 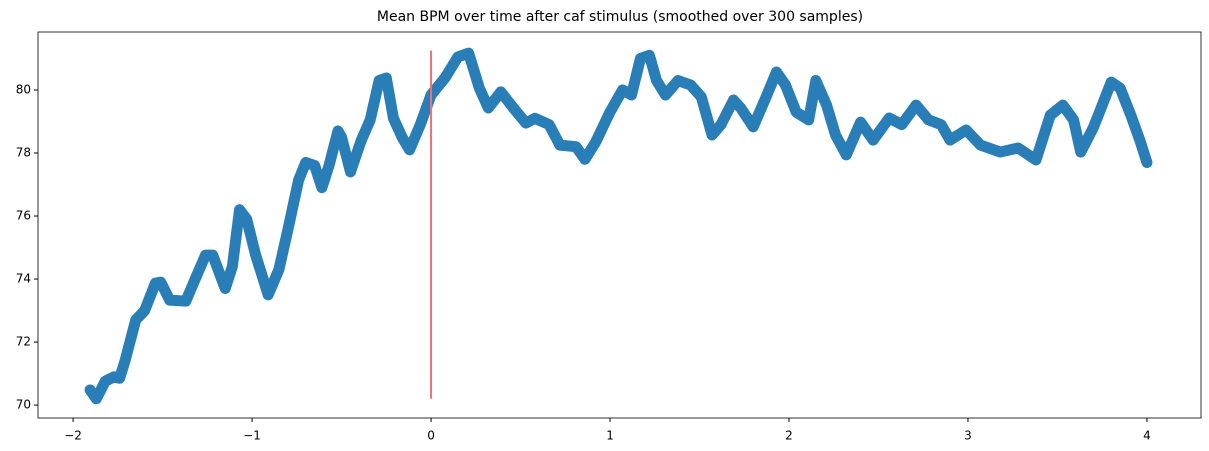 I want to click on x-tick-label: 1, so click(x=610, y=436).